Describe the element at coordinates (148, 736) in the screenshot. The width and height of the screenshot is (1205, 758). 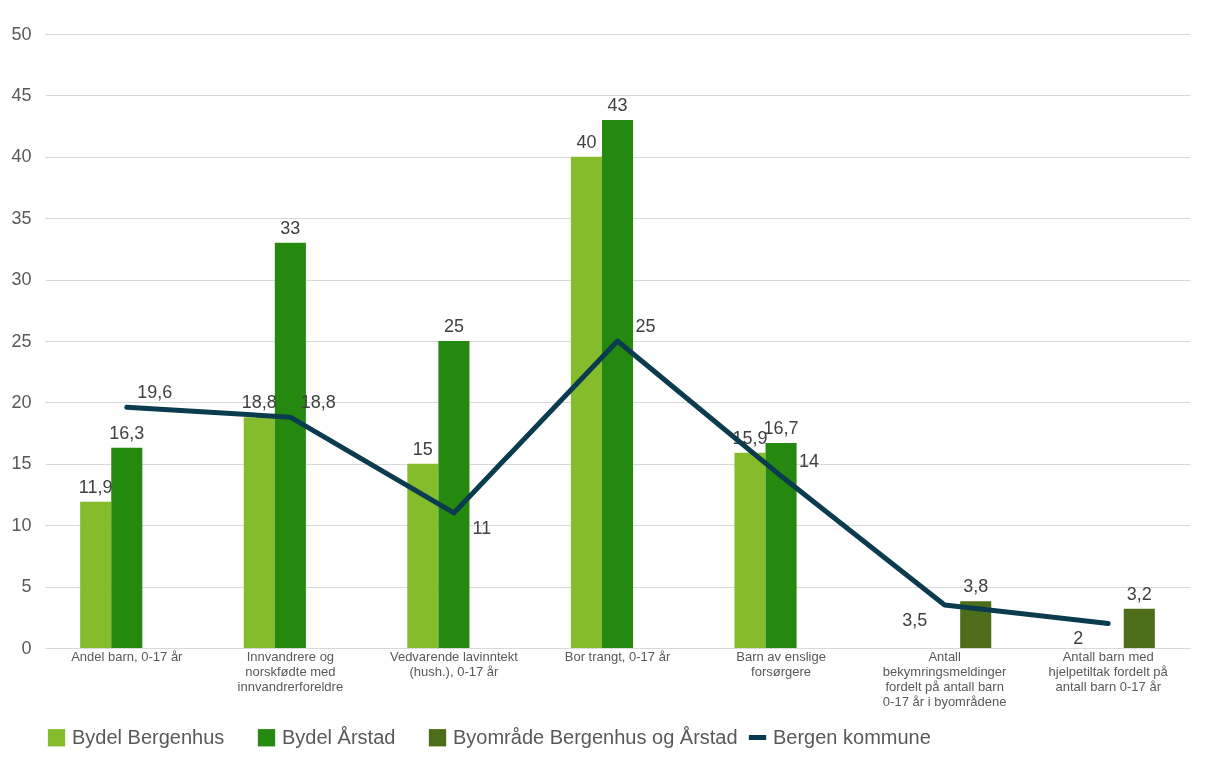
I see `legend-label: Bydel Bergenhus` at that location.